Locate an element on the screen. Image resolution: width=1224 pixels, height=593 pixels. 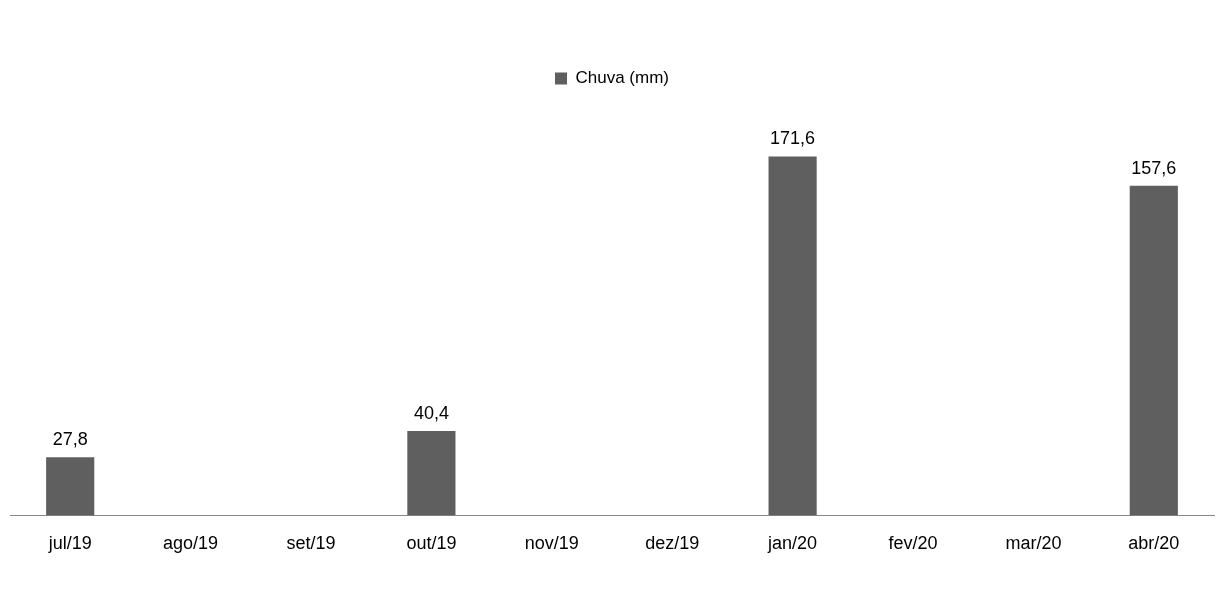
x-tick-label: jan/20 is located at coordinates (792, 543).